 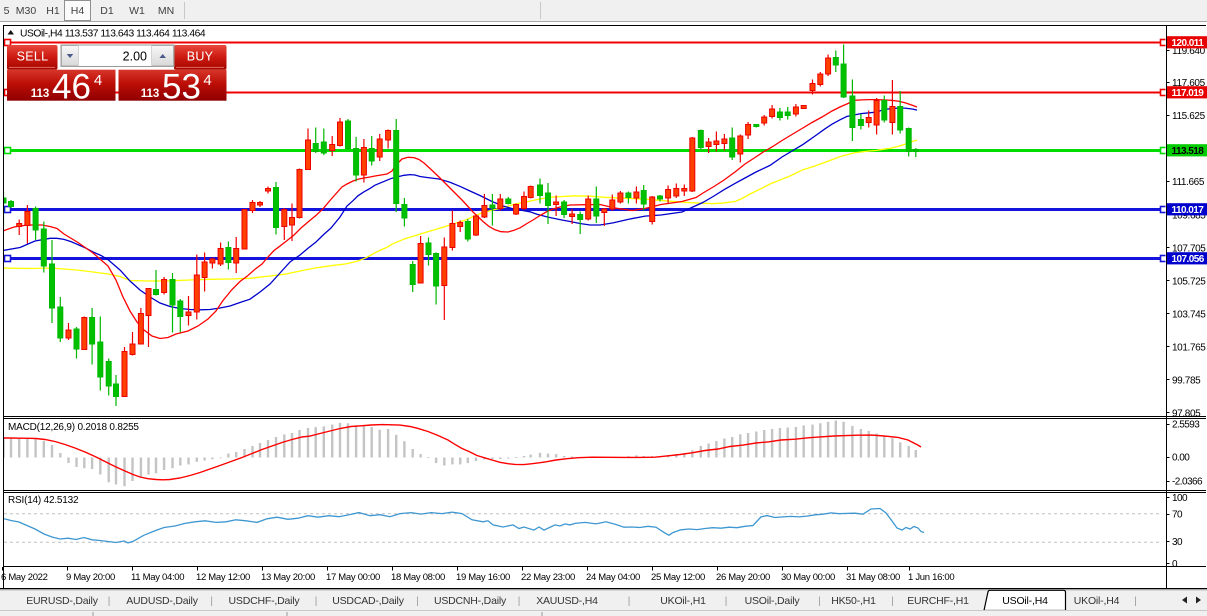 I want to click on svg-text: 30, so click(x=1177, y=542).